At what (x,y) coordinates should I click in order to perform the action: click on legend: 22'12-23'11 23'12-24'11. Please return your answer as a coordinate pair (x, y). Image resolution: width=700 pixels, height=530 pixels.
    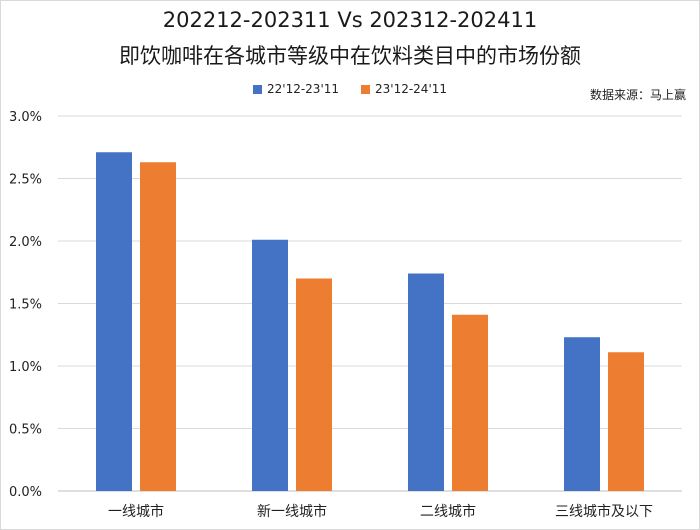
    Looking at the image, I should click on (350, 91).